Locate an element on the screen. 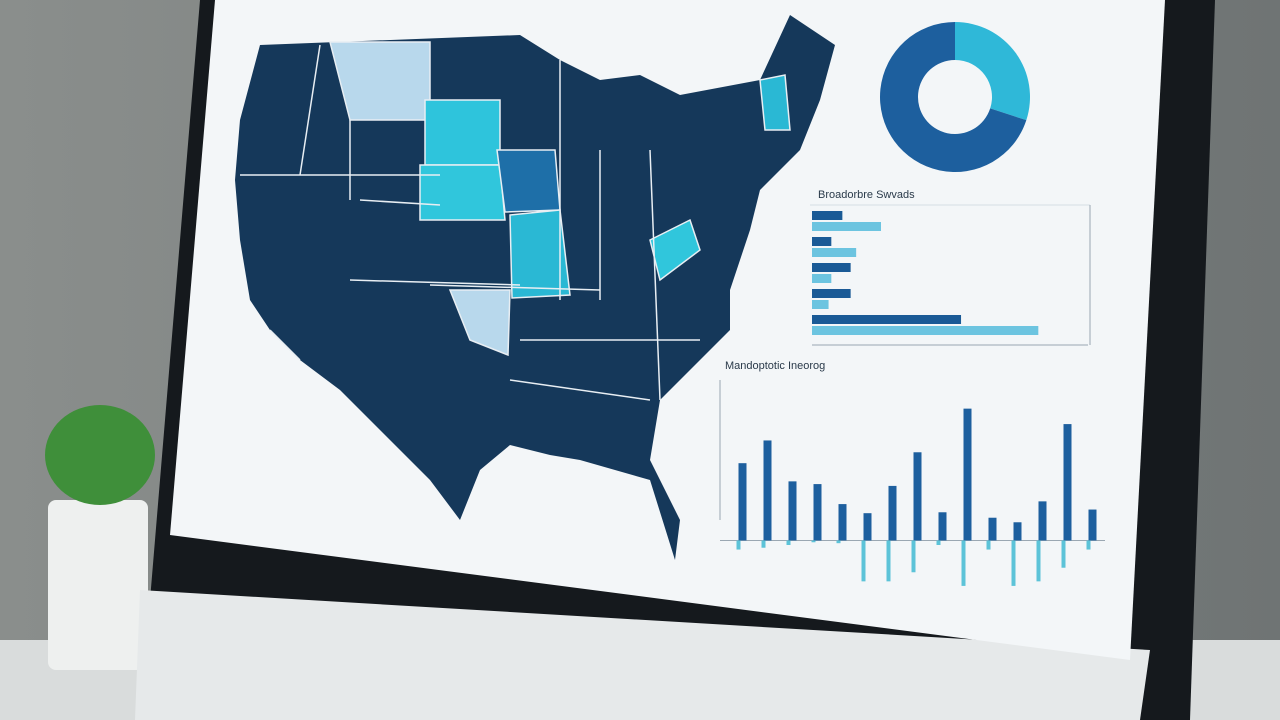 This screenshot has height=720, width=1280. monitor-chin is located at coordinates (642, 655).